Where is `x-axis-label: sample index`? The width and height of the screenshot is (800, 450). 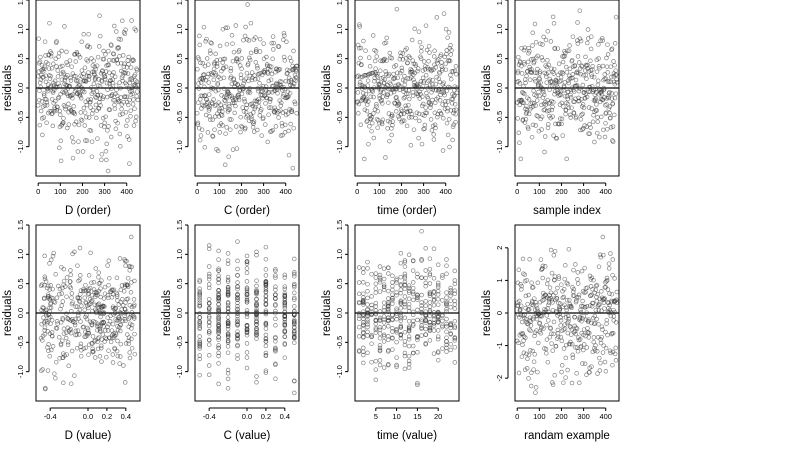
x-axis-label: sample index is located at coordinates (567, 211).